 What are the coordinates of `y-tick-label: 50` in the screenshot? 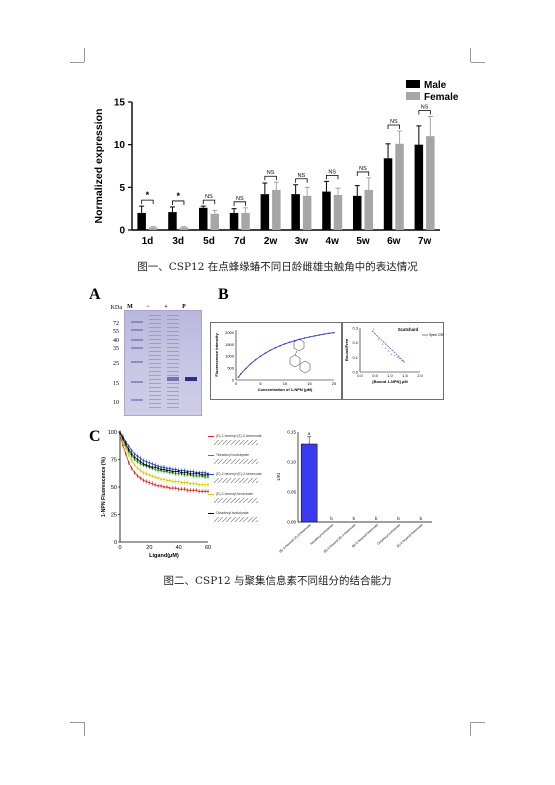 It's located at (114, 488).